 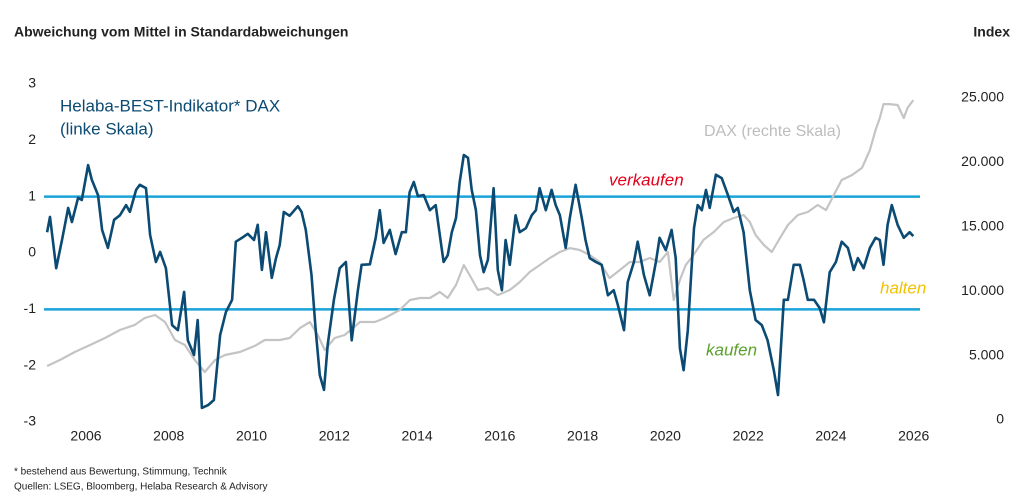 What do you see at coordinates (417, 436) in the screenshot?
I see `x-tick-label: 2014` at bounding box center [417, 436].